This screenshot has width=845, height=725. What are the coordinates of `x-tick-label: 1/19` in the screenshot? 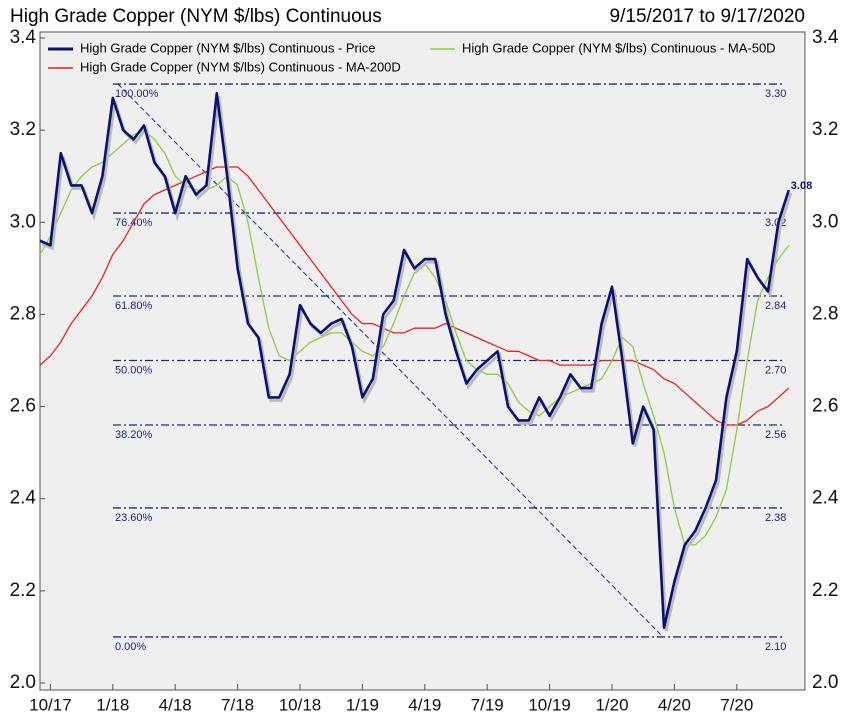 It's located at (362, 704).